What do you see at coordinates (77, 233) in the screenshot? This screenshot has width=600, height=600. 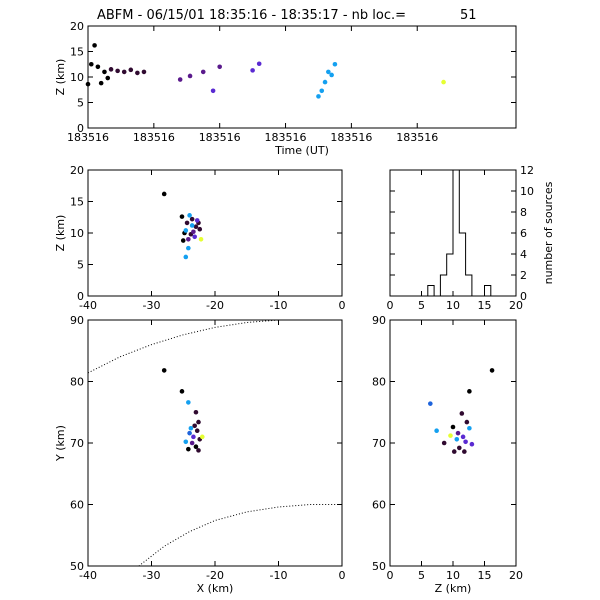 I see `x-z-ytick-label: 10` at bounding box center [77, 233].